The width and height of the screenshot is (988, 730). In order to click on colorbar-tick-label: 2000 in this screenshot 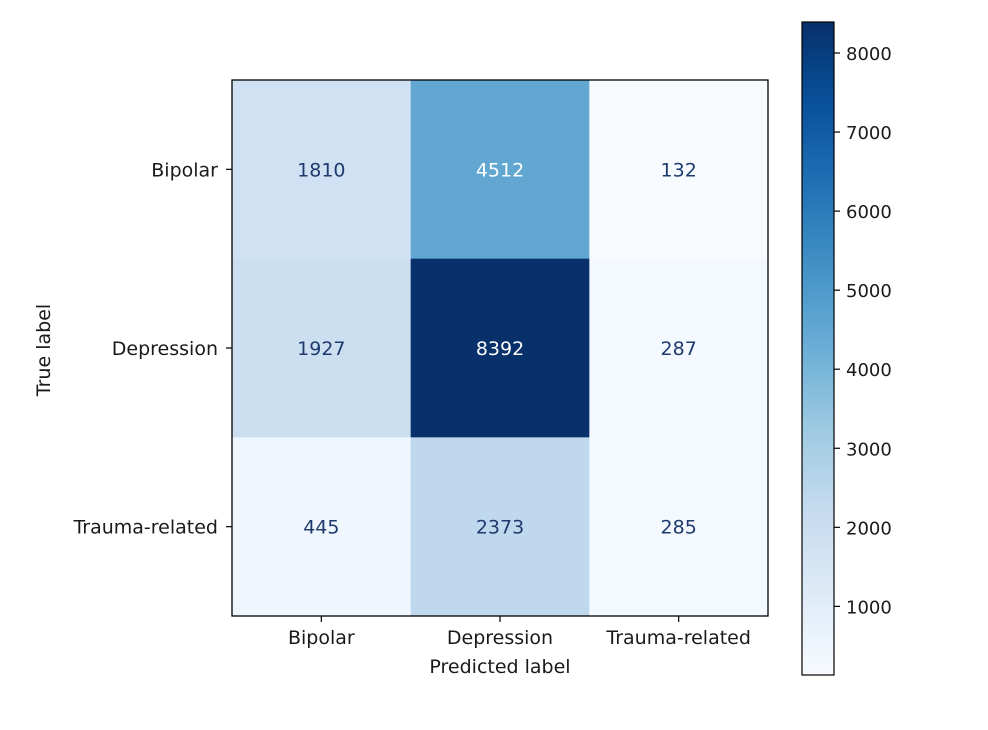, I will do `click(869, 528)`.